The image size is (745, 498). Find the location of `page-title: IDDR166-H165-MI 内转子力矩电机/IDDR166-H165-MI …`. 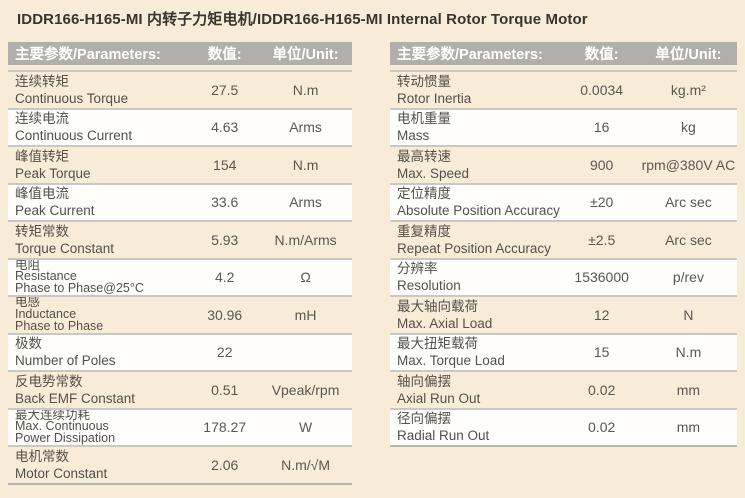

page-title: IDDR166-H165-MI 内转子力矩电机/IDDR166-H165-MI … is located at coordinates (302, 19).